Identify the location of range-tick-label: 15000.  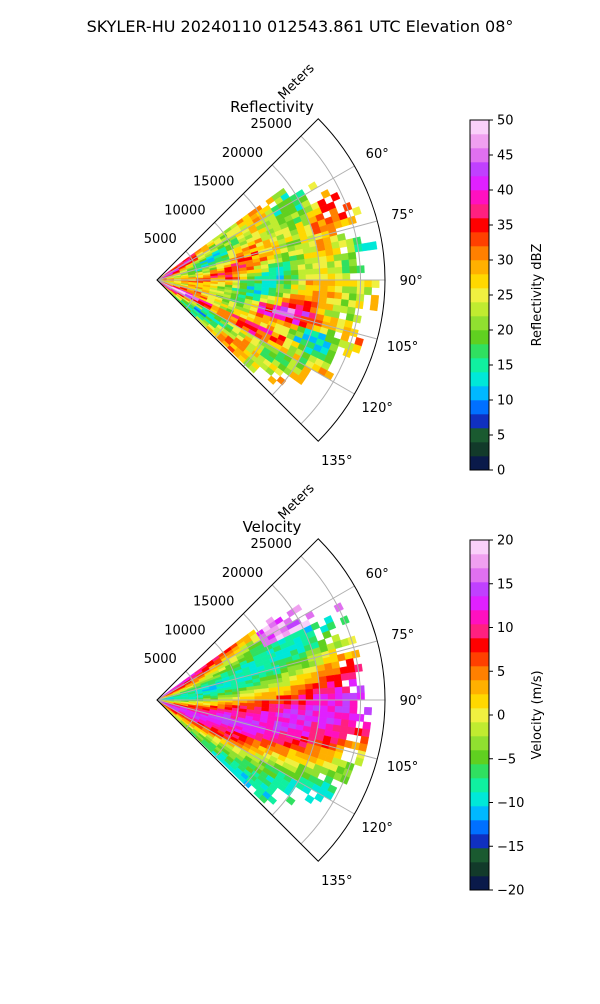
(213, 182).